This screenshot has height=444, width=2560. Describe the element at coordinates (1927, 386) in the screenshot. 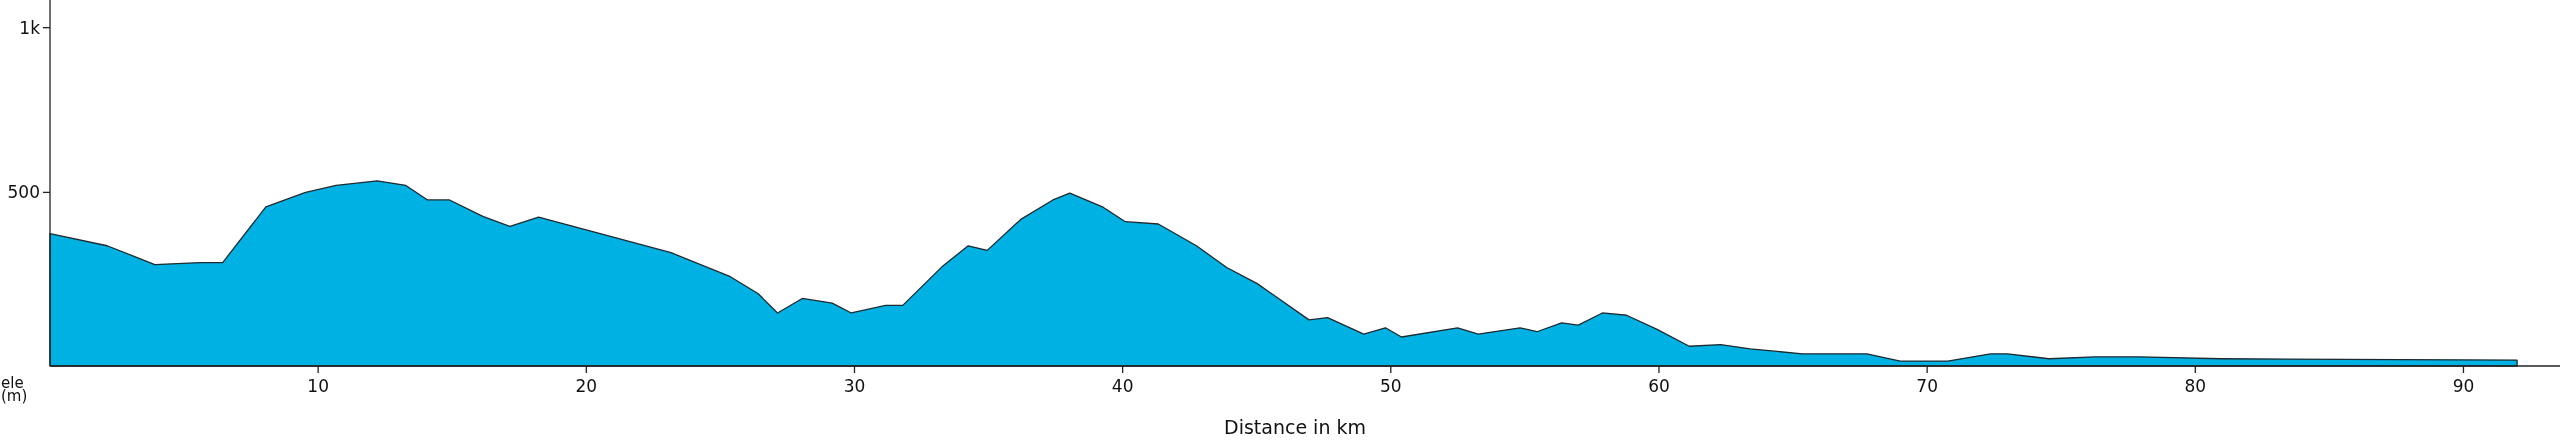

I see `x-tick-label: 70` at that location.